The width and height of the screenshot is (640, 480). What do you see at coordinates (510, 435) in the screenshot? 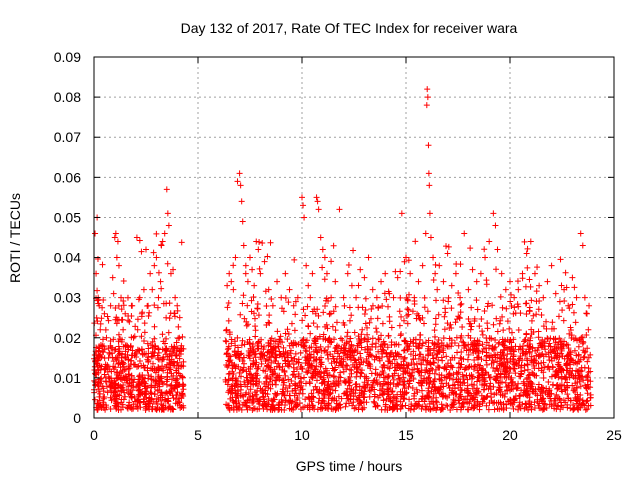
I see `x-tick-label: 20` at bounding box center [510, 435].